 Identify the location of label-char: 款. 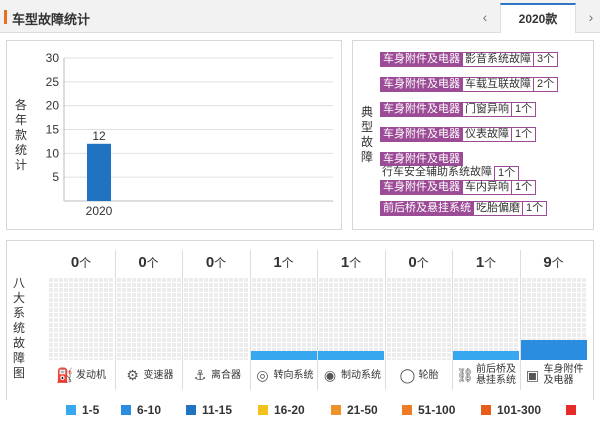
(20, 135).